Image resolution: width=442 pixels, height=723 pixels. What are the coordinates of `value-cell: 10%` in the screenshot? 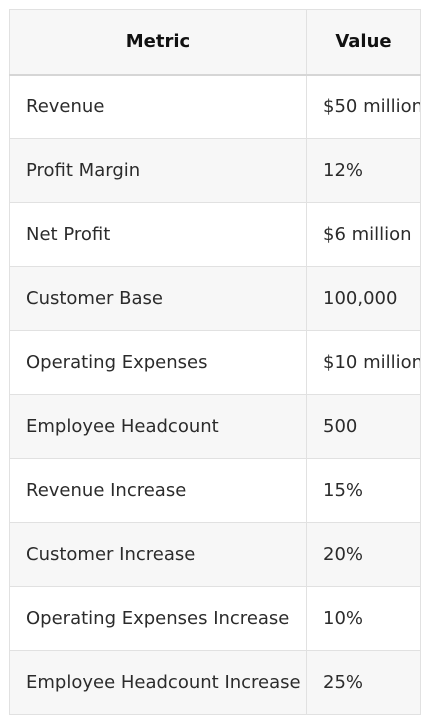 It's located at (363, 618).